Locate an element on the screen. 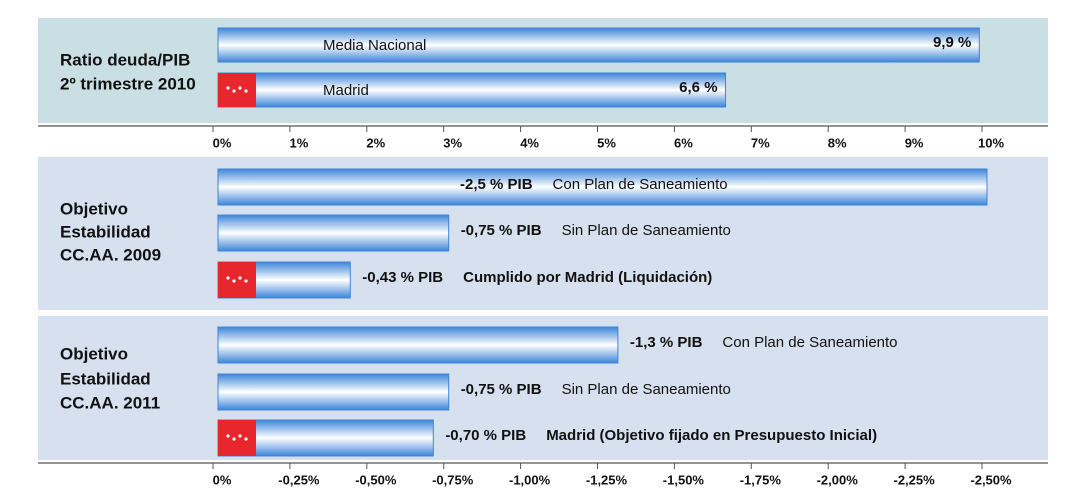 Image resolution: width=1065 pixels, height=501 pixels. x-tick-label: 9% is located at coordinates (914, 142).